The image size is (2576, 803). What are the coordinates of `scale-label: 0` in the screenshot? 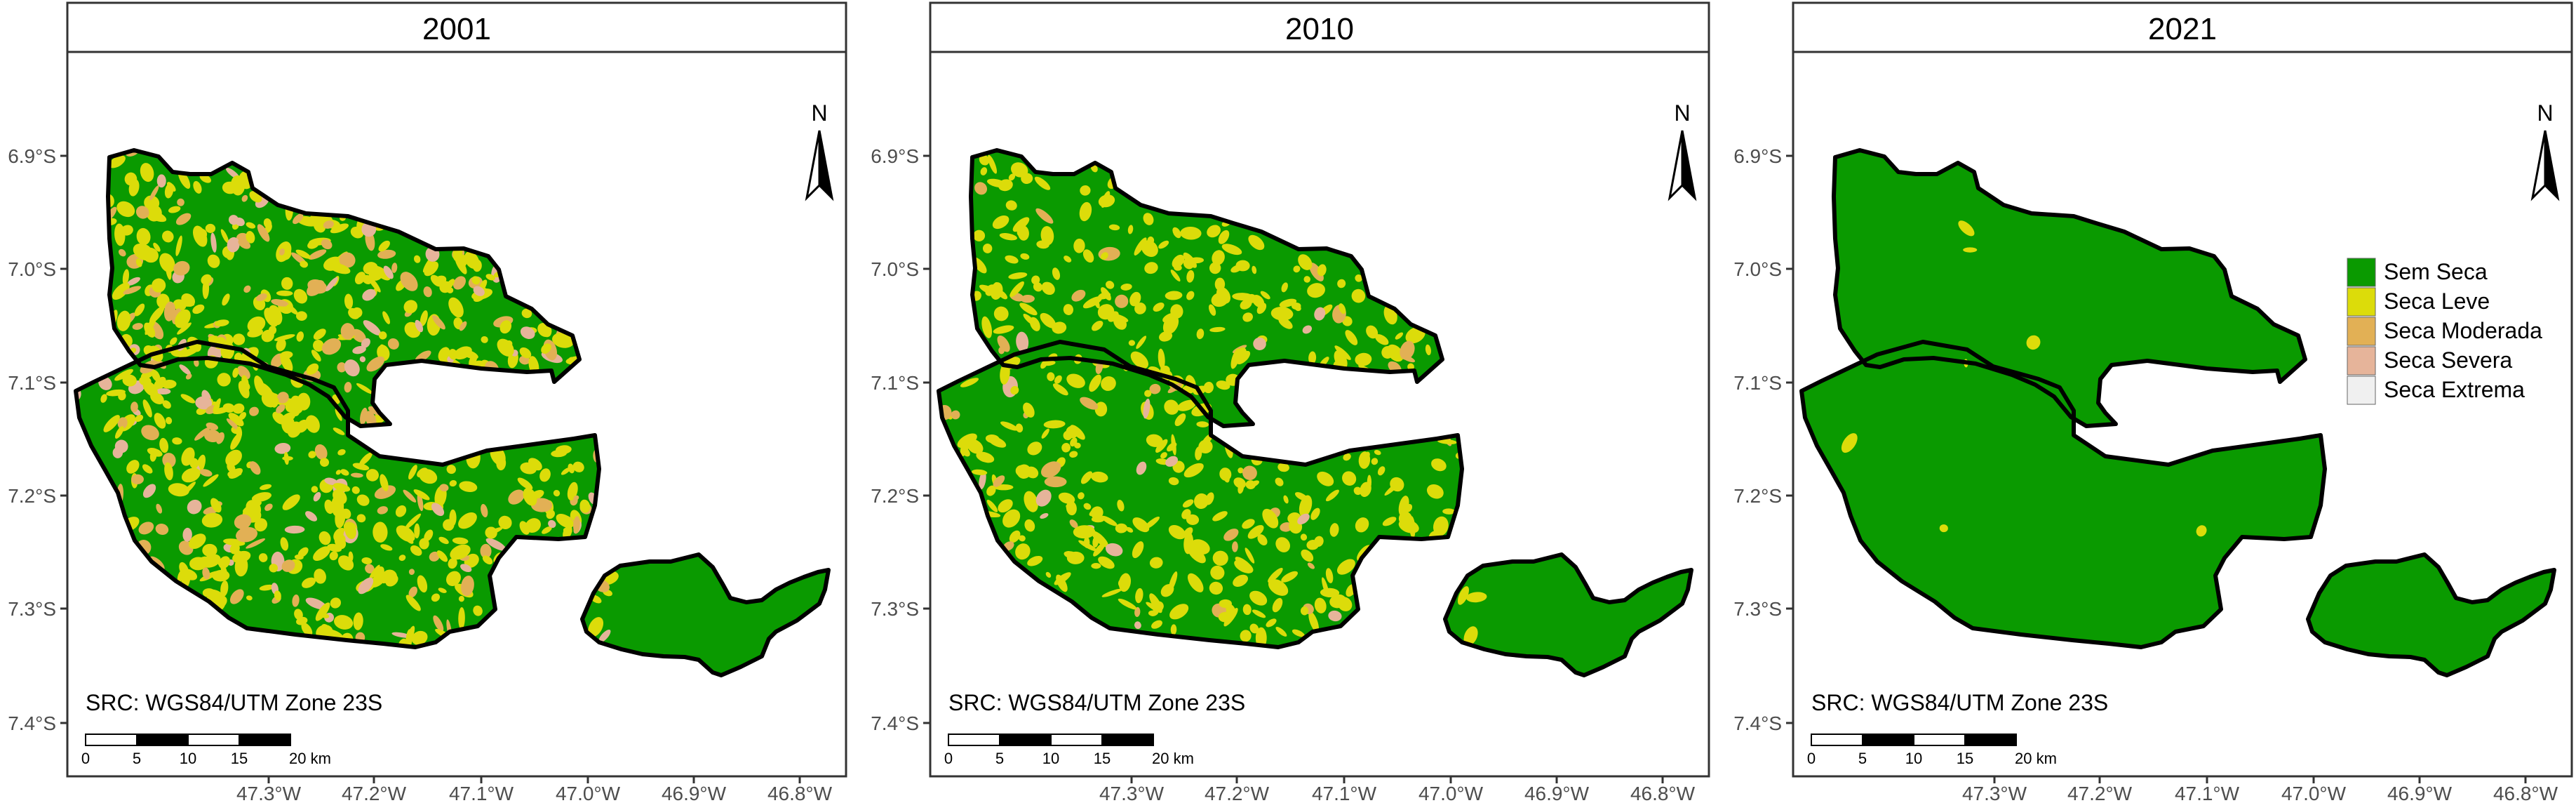 It's located at (86, 758).